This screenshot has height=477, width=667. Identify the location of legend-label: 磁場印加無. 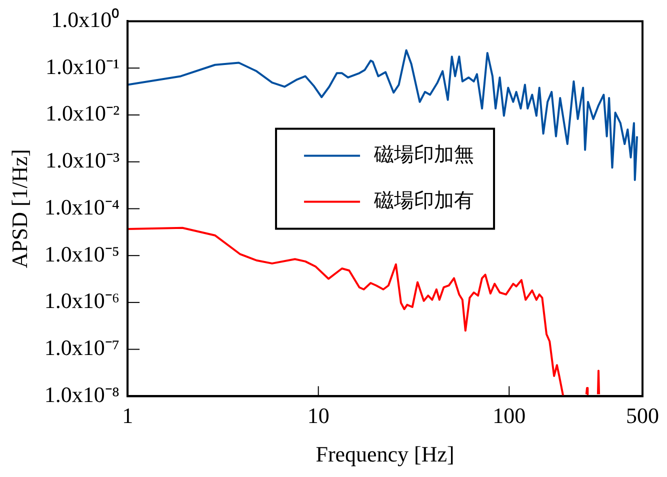
(423, 154).